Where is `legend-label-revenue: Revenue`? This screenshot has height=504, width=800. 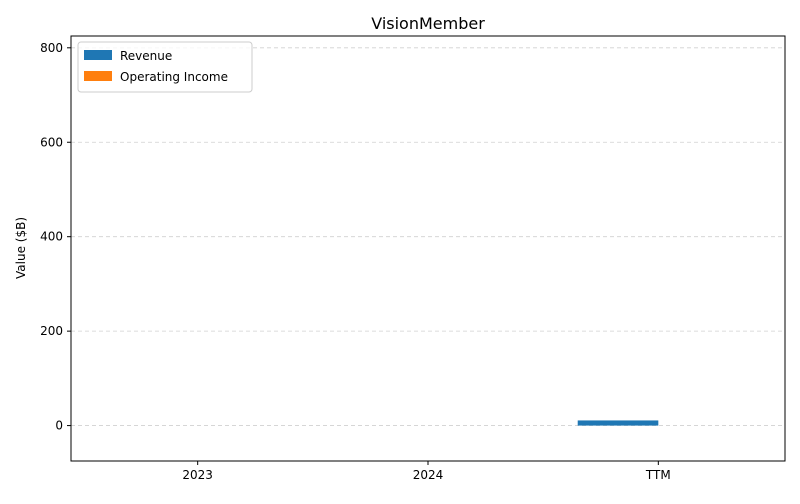 legend-label-revenue: Revenue is located at coordinates (146, 56).